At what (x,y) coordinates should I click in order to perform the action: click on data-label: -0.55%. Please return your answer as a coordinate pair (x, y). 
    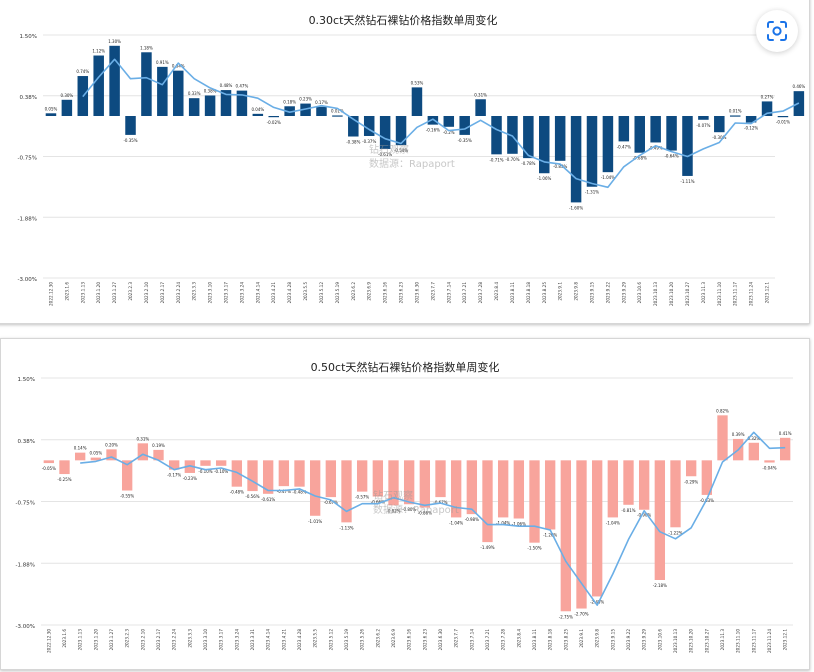
    Looking at the image, I should click on (127, 496).